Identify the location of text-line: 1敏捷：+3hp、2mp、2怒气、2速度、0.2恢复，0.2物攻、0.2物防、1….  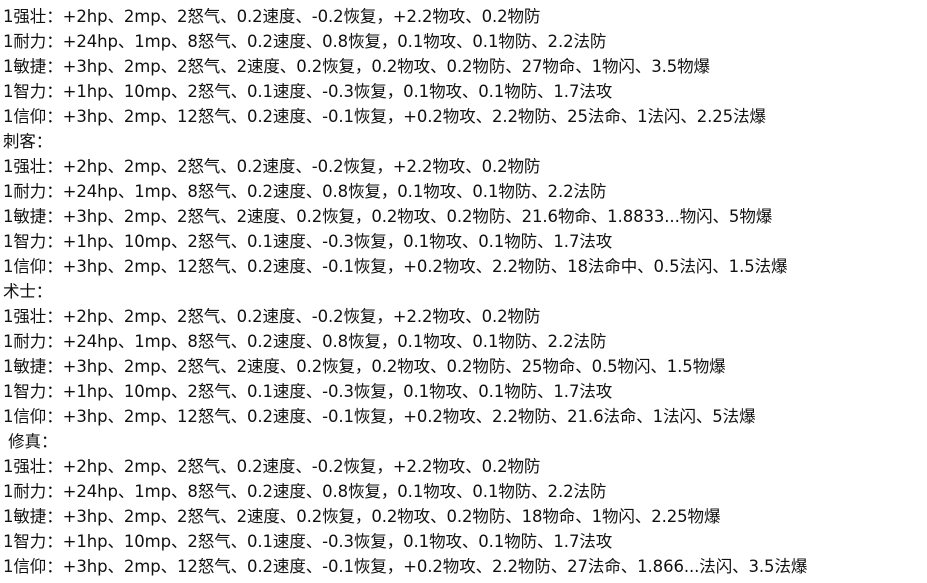
(362, 516).